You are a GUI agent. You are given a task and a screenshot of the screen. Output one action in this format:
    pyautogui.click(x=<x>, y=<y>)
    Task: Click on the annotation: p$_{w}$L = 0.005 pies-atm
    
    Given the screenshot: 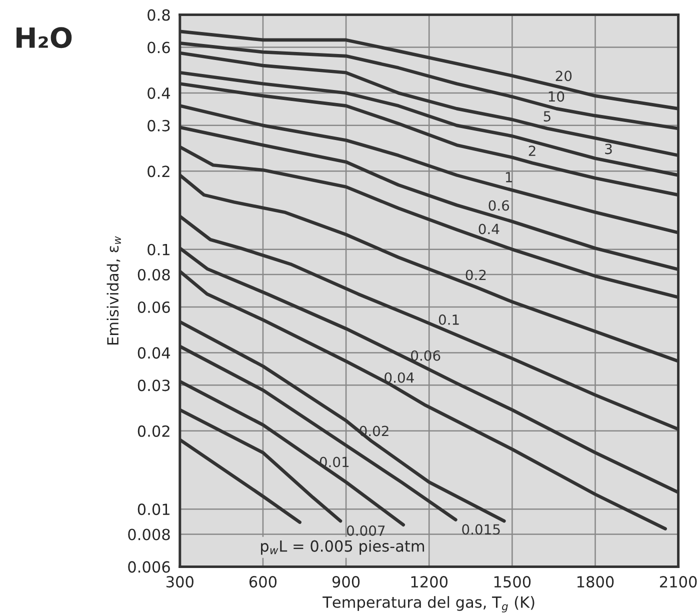 What is the action you would take?
    pyautogui.click(x=342, y=547)
    